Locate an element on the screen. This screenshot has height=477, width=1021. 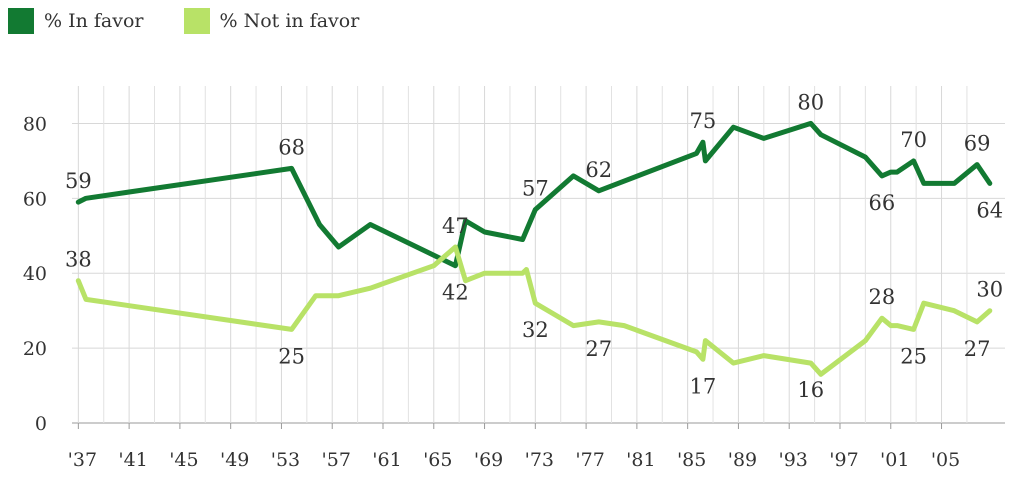
data-label-in-favor: 80 is located at coordinates (810, 102).